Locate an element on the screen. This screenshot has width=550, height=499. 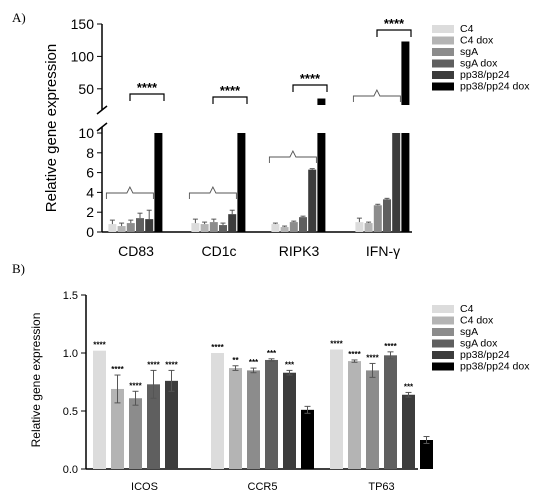
y-tick-label: 8 is located at coordinates (90, 153).